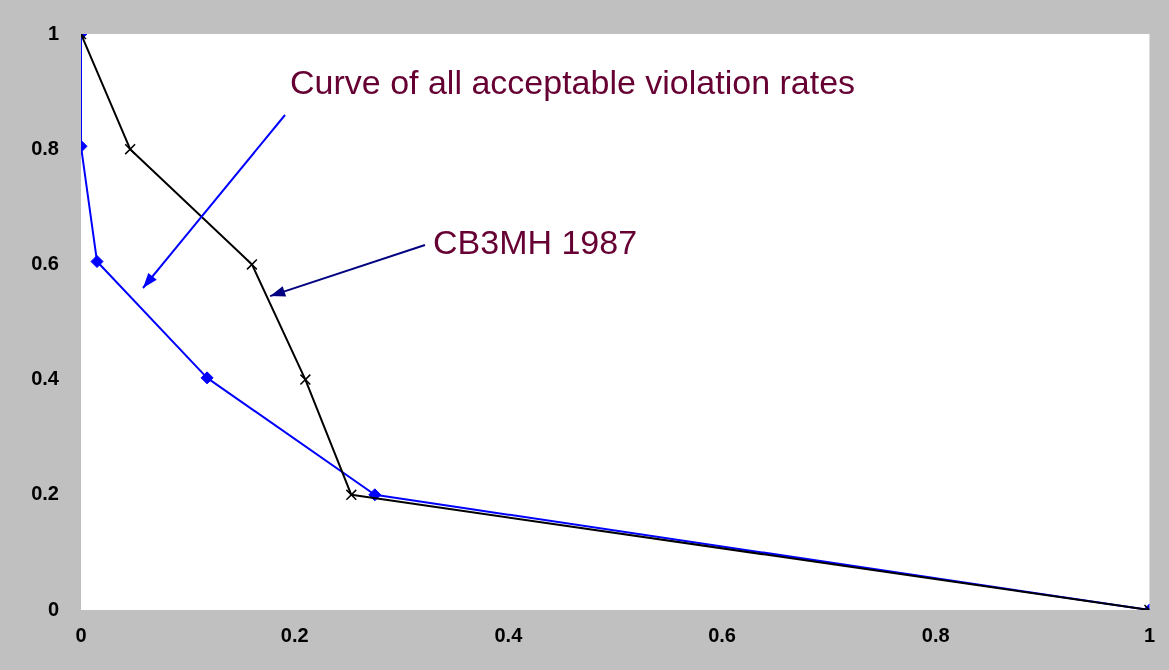 The width and height of the screenshot is (1169, 670). What do you see at coordinates (535, 242) in the screenshot?
I see `annotation: CB3MH 1987` at bounding box center [535, 242].